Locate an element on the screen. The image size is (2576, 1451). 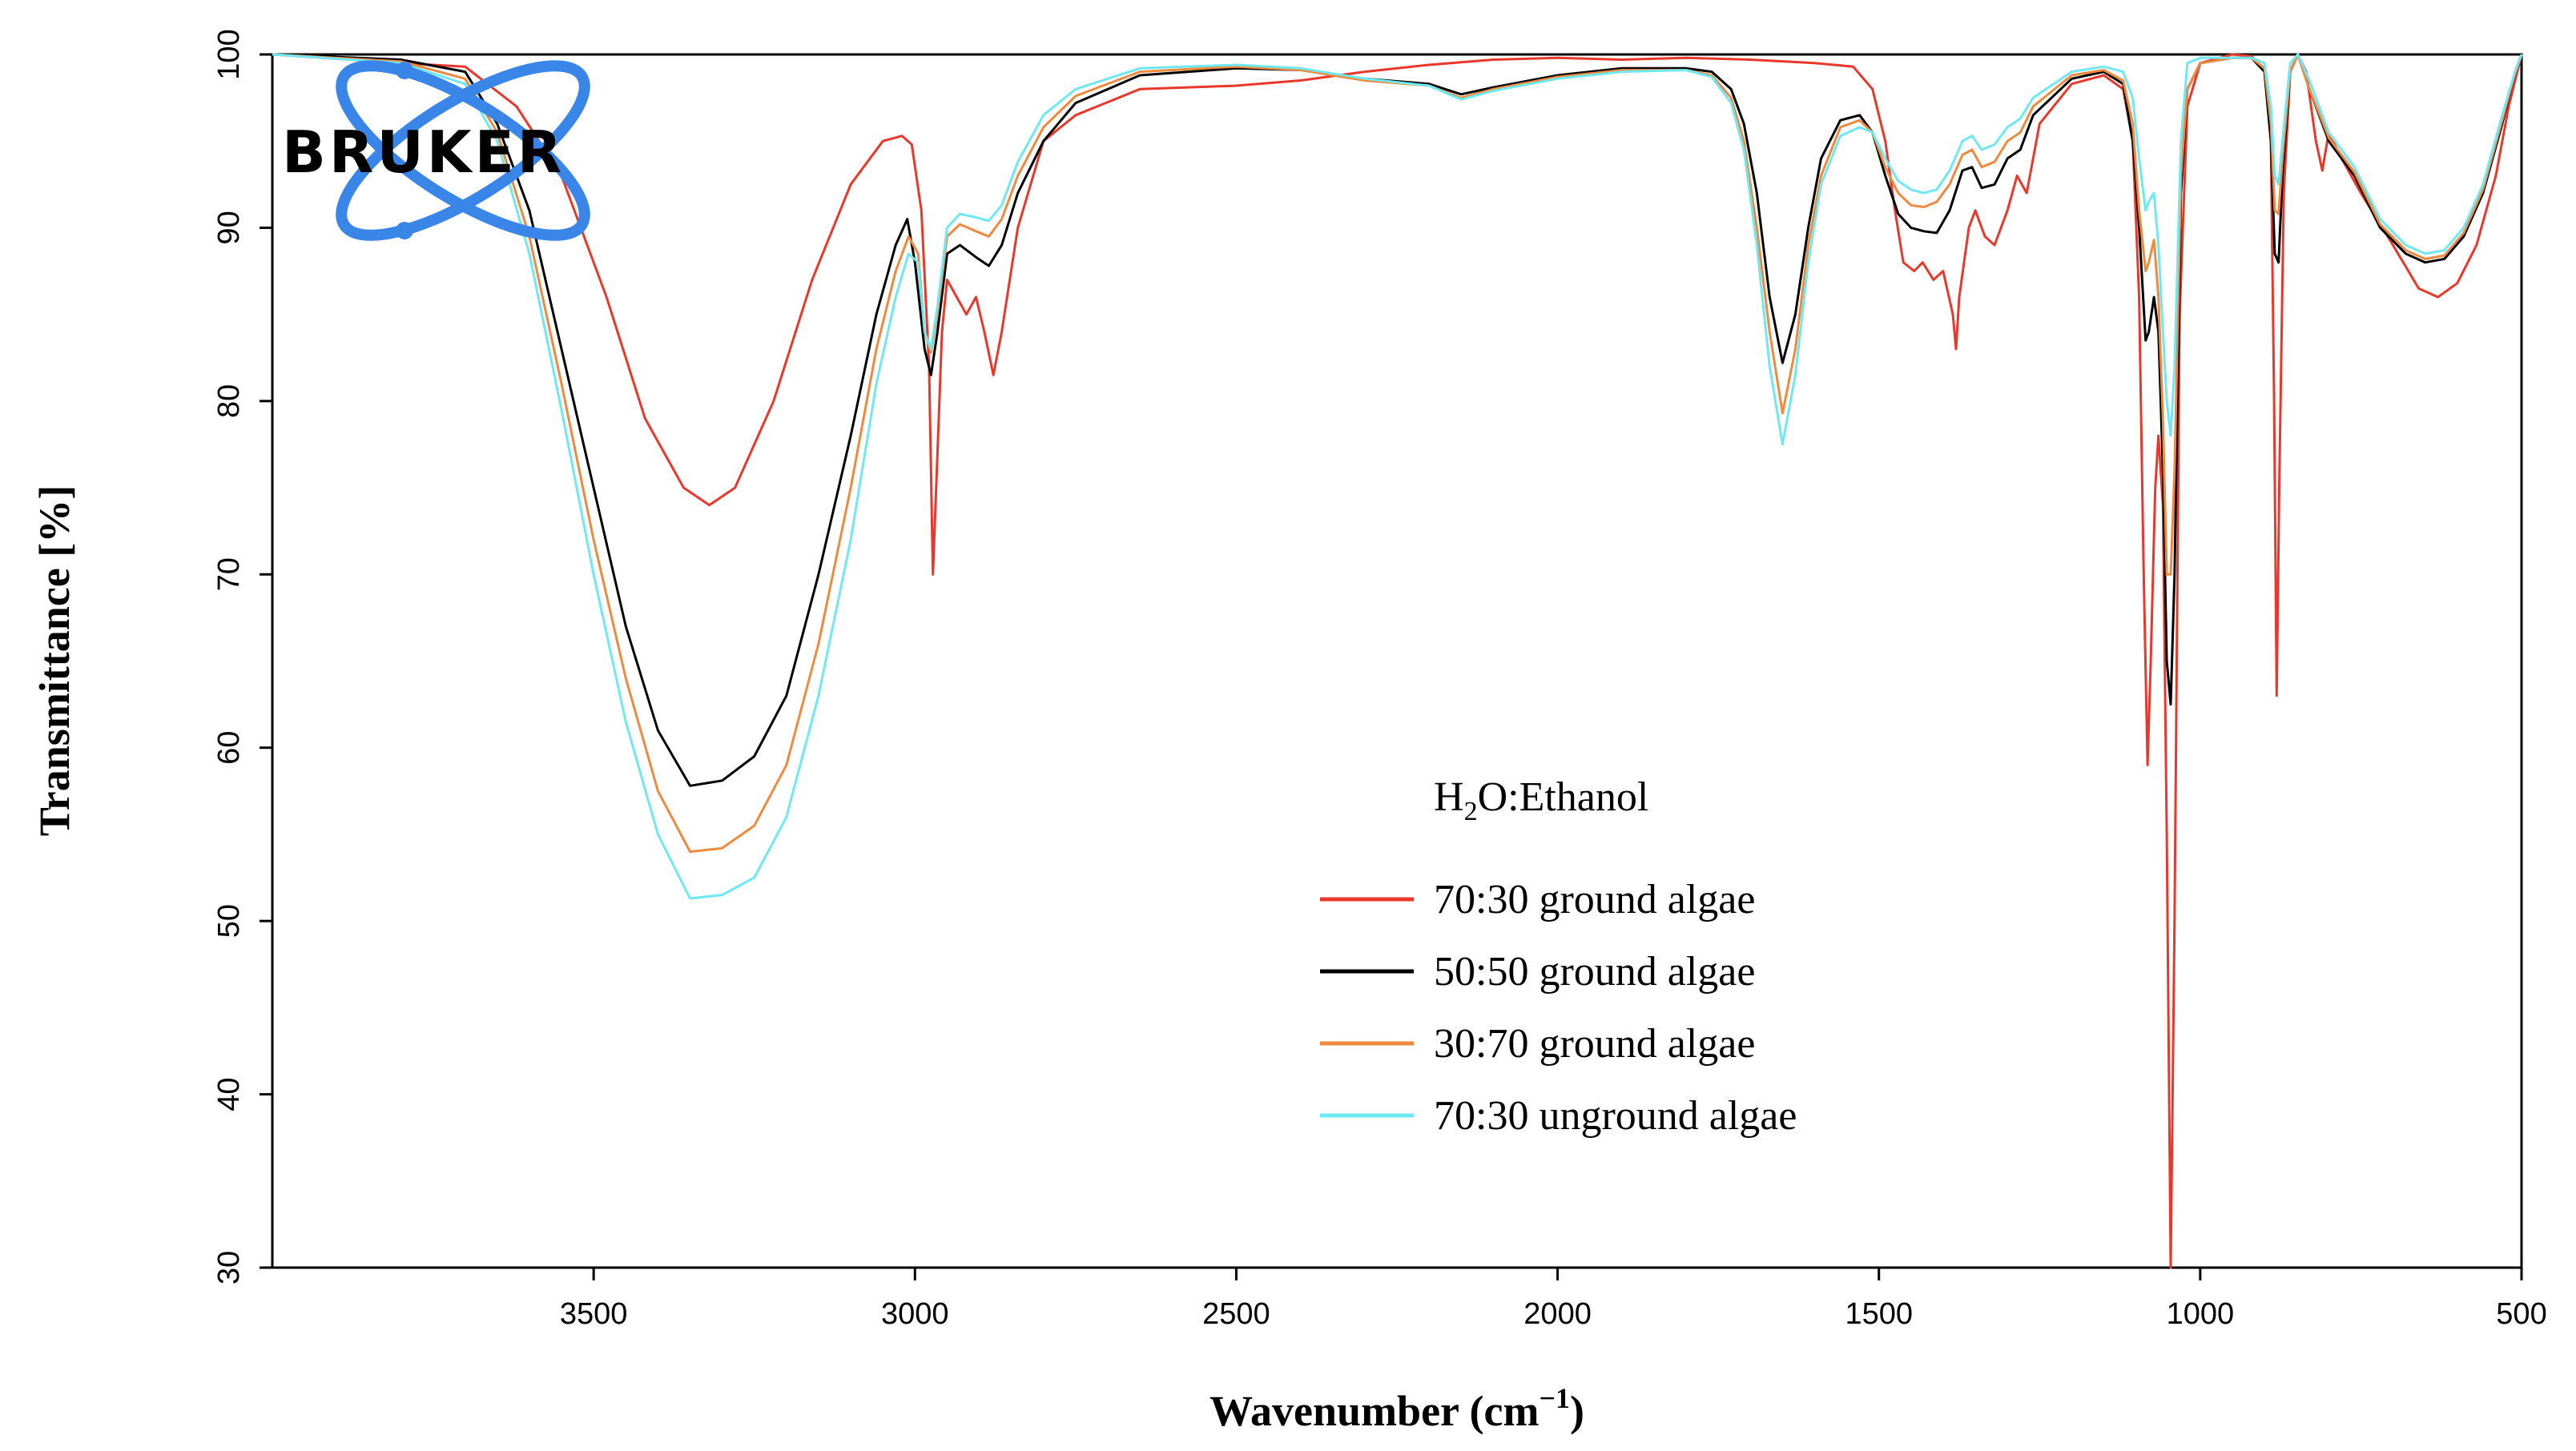
x-axis-title-unit-exponent: −1 is located at coordinates (1554, 1398).